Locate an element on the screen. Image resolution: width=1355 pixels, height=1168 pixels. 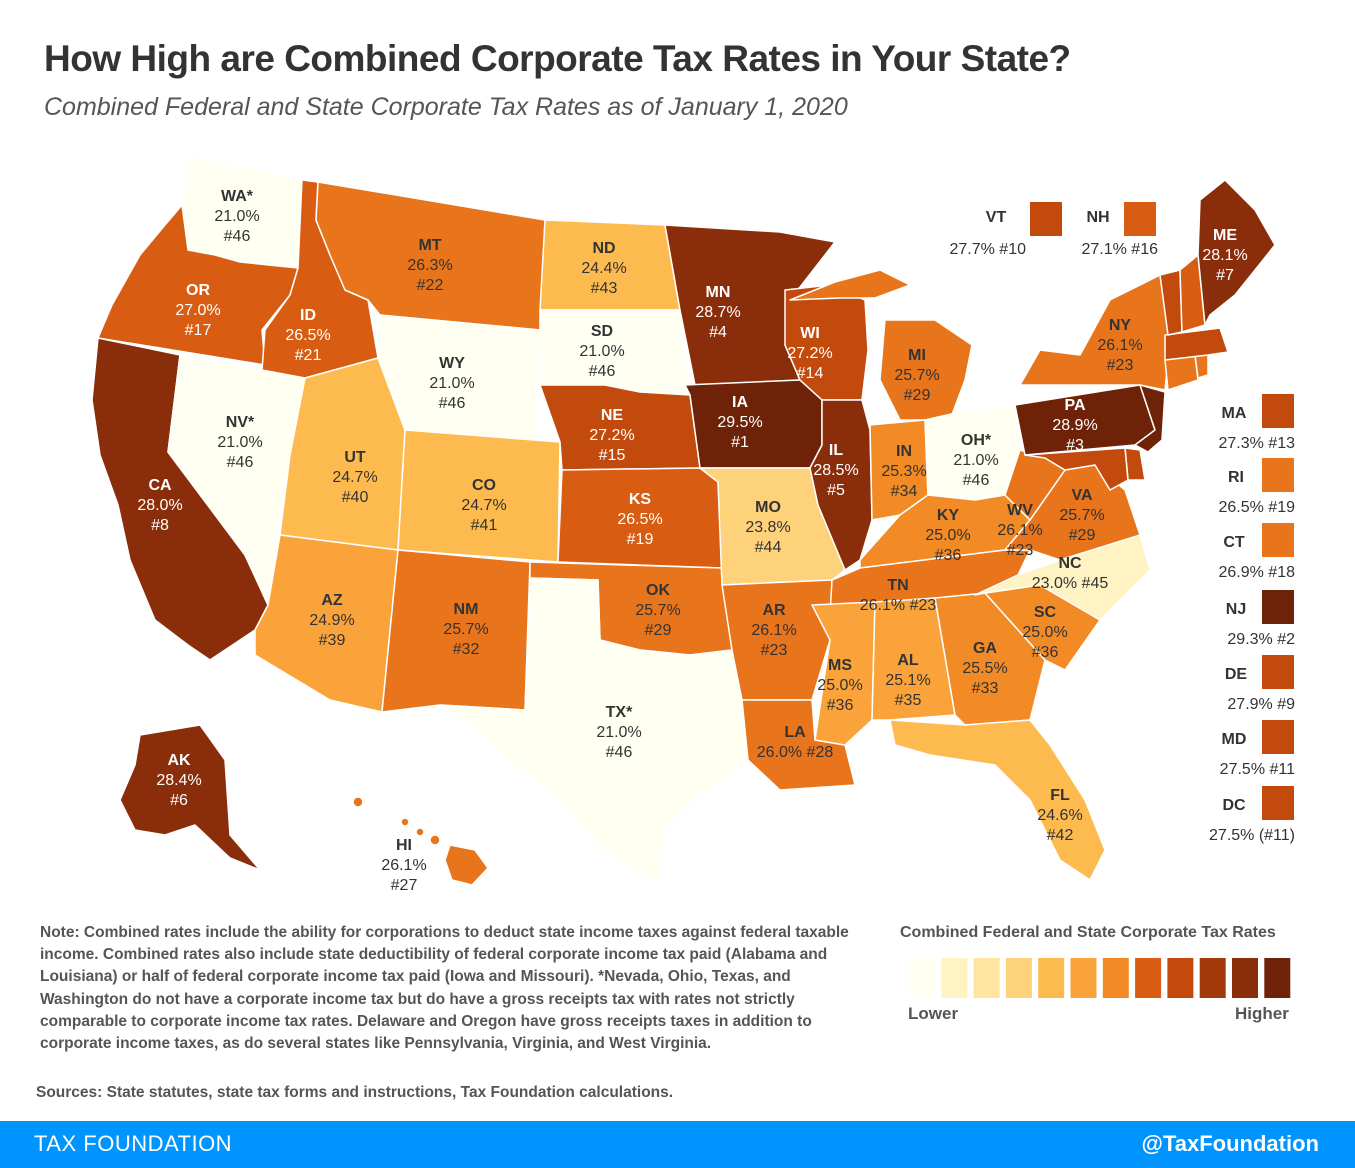
state-rate-nm: 25.7% is located at coordinates (465, 629).